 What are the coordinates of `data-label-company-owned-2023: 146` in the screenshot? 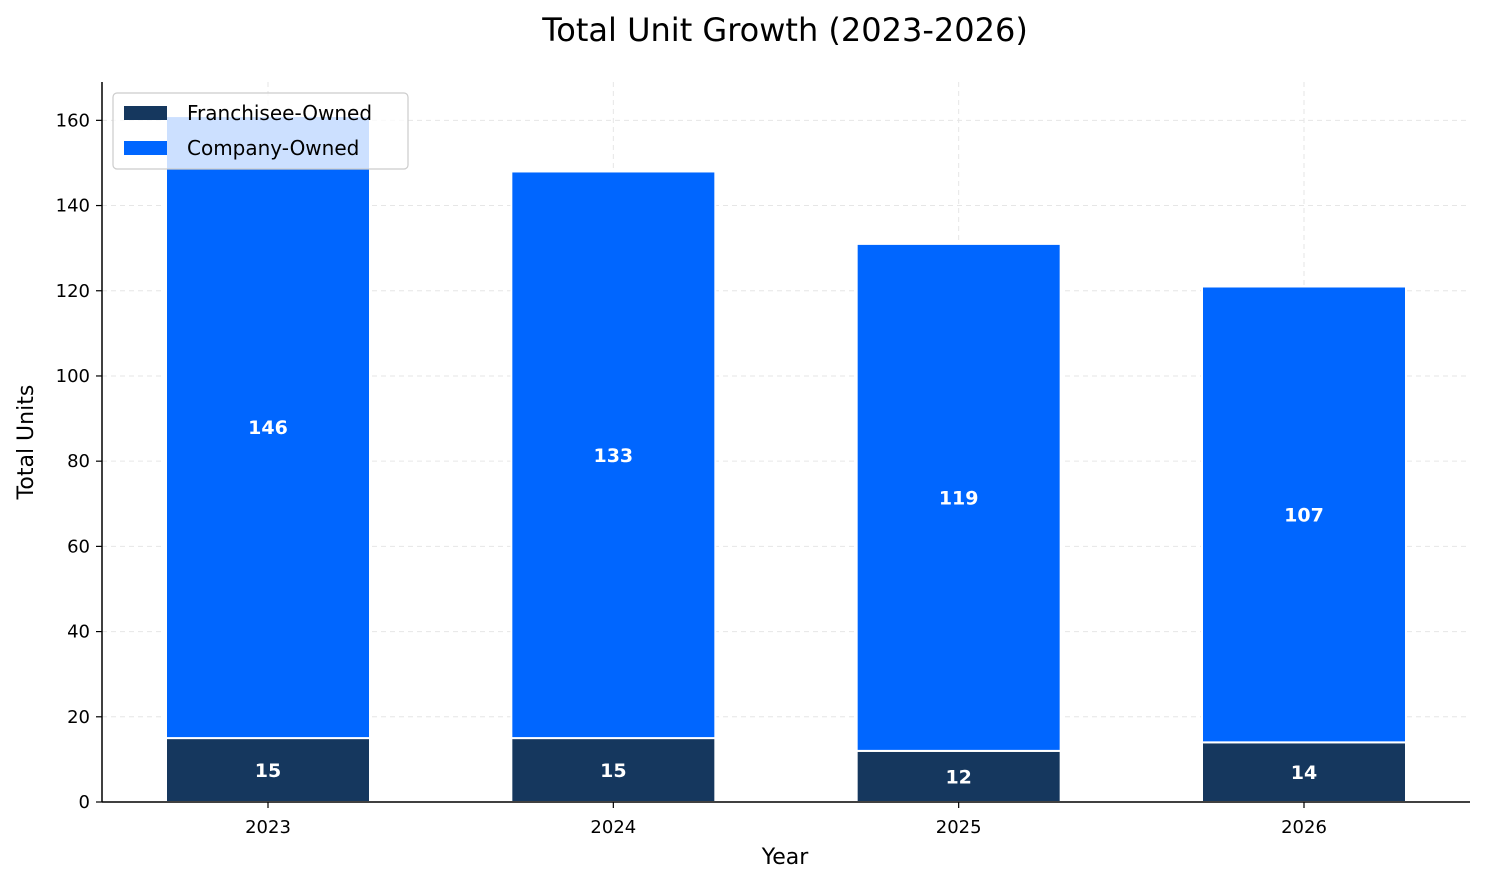 It's located at (268, 428).